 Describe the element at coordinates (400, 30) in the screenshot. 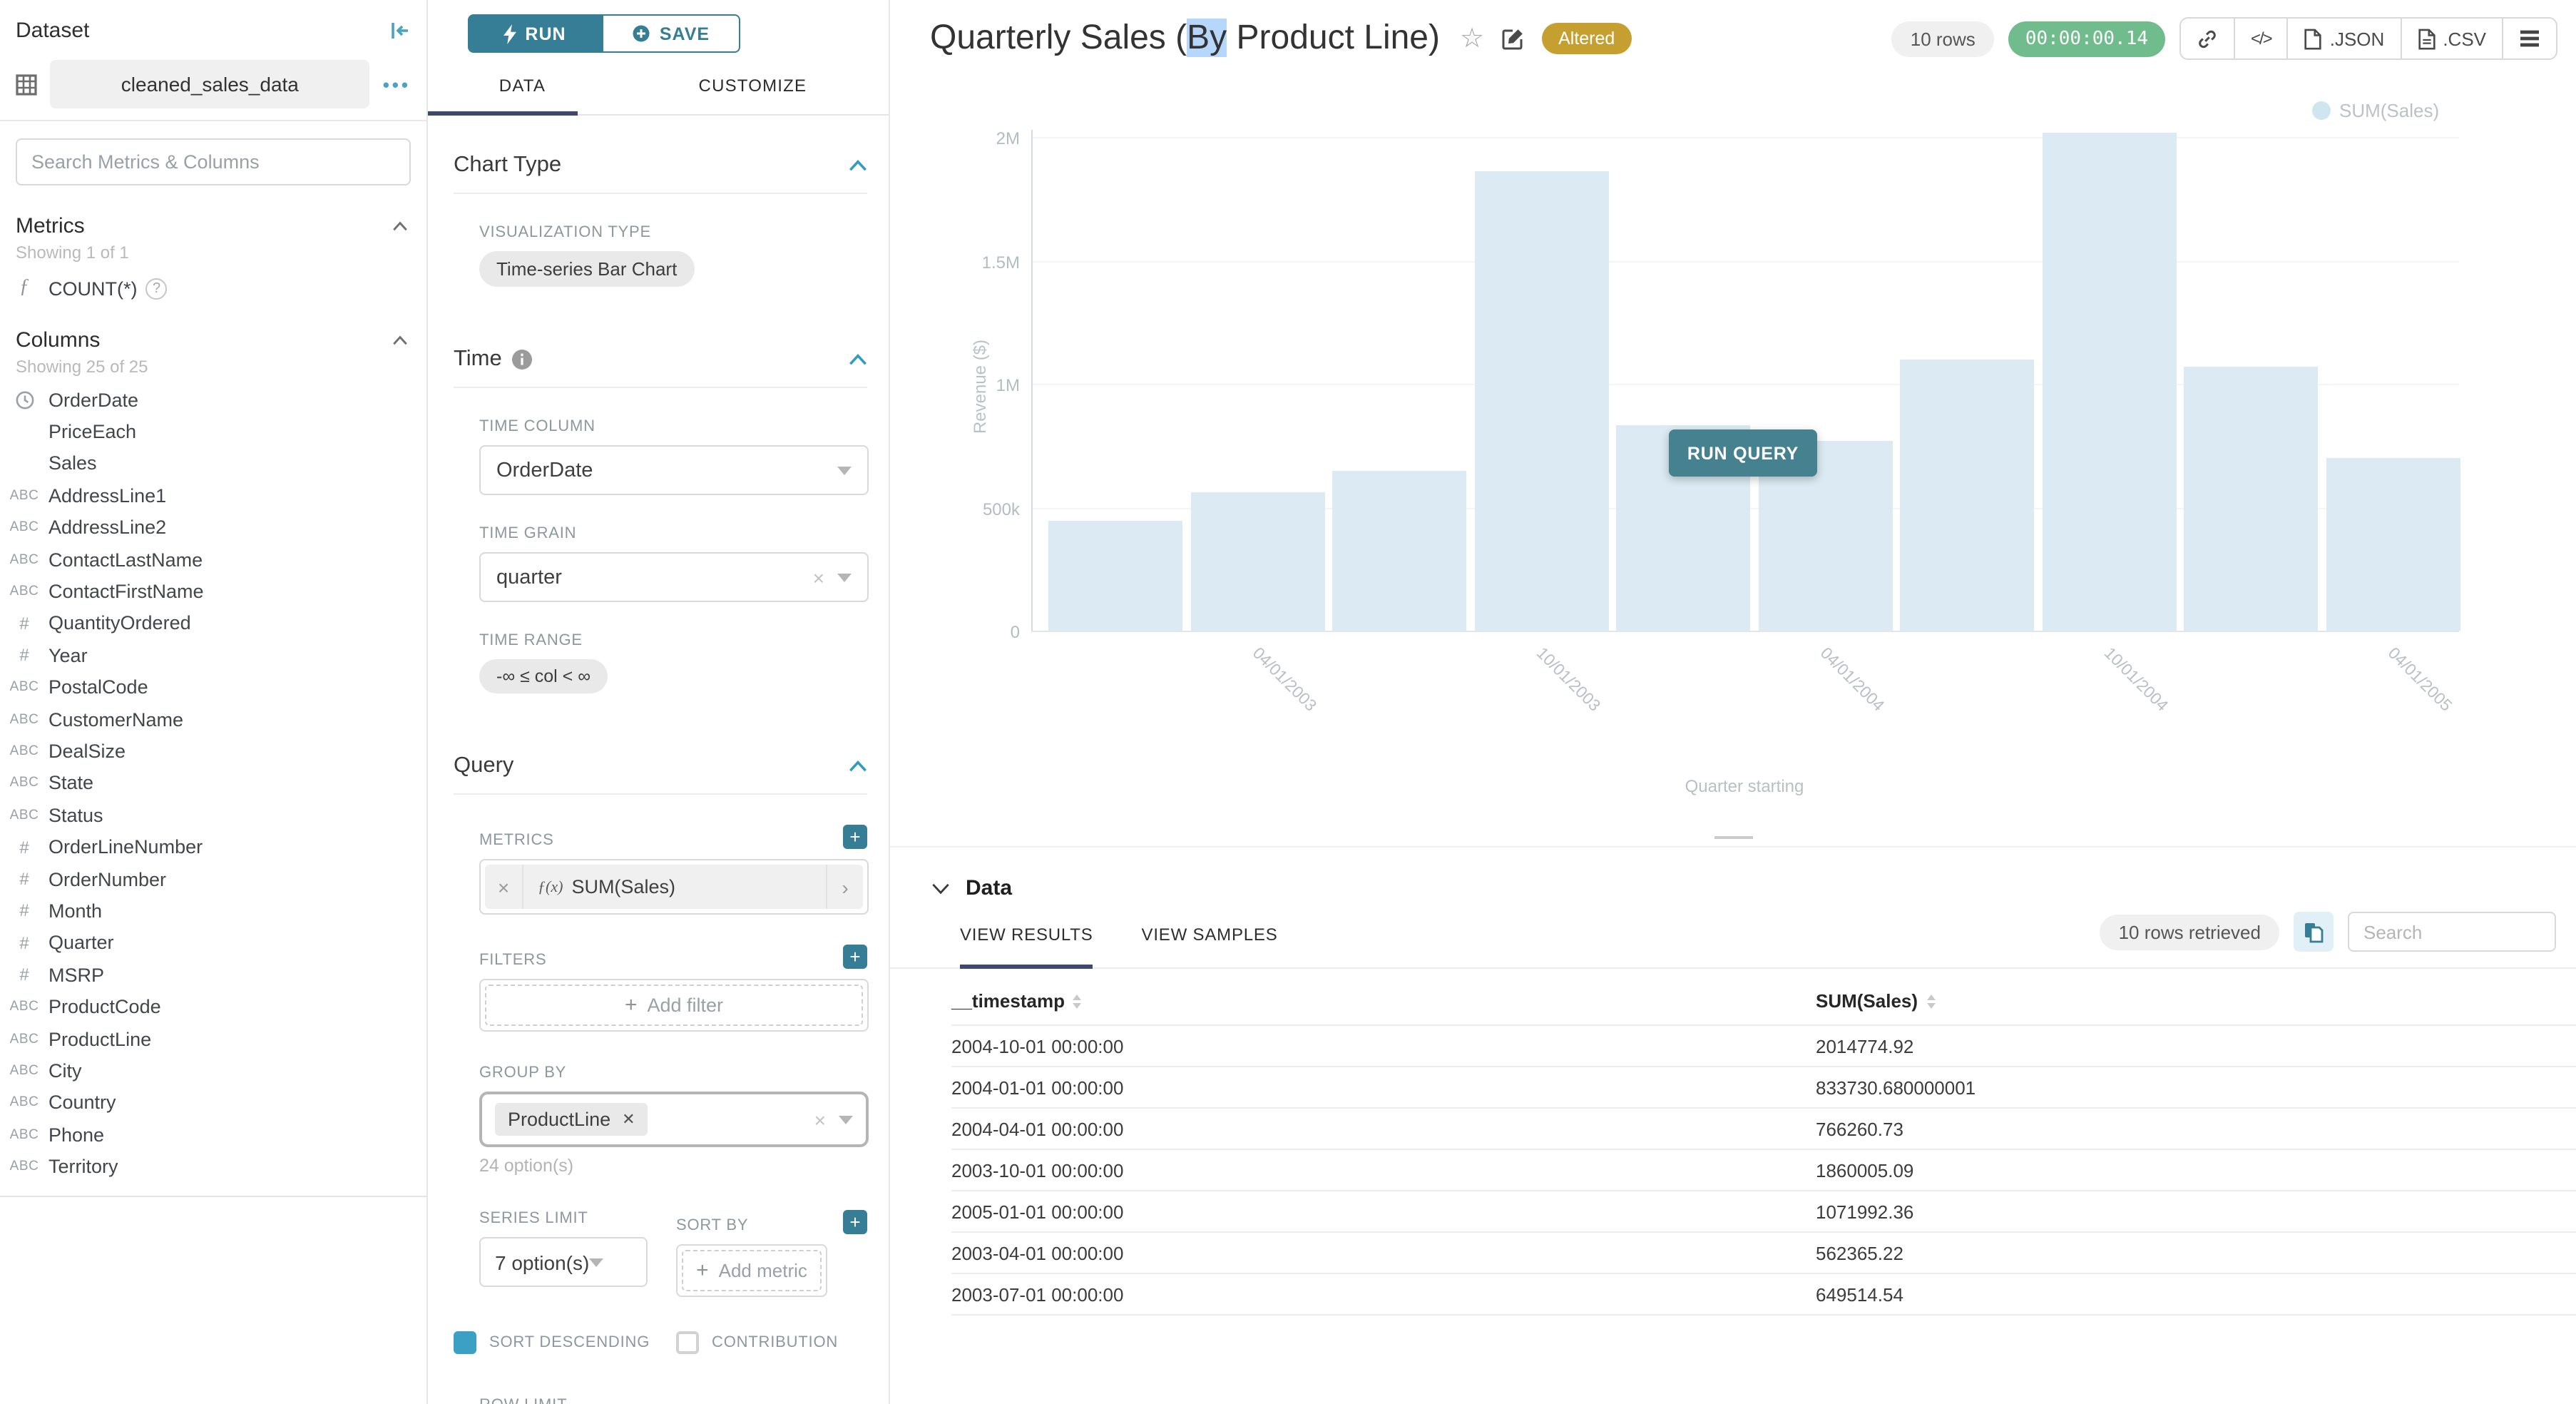

I see `collapse-sidebar-icon` at that location.